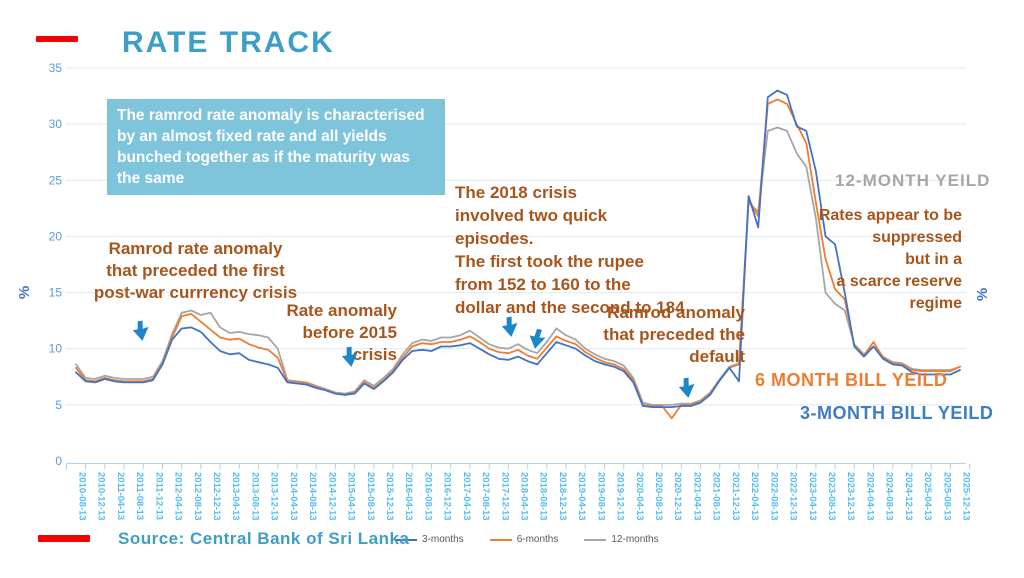 Image resolution: width=1024 pixels, height=578 pixels. I want to click on y-axis-label-right: %, so click(983, 294).